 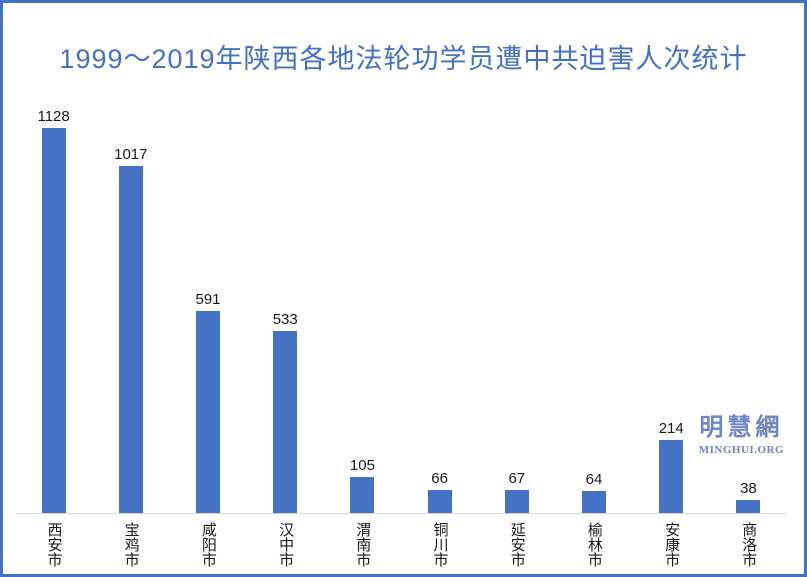 I want to click on bar-value-label: 105, so click(x=362, y=465).